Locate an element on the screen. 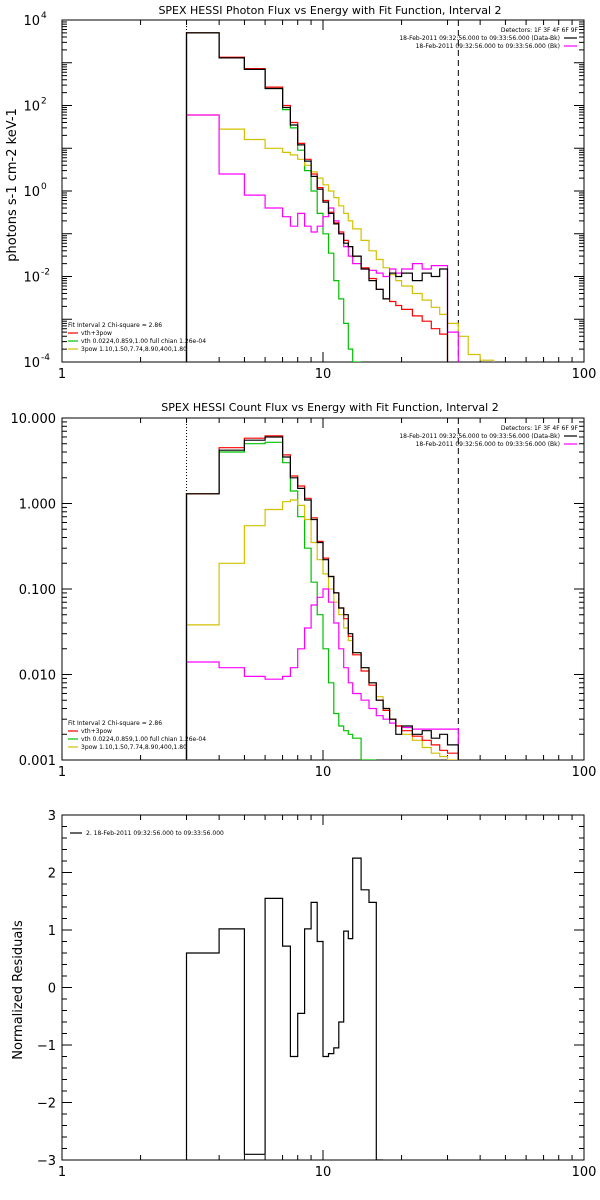 This screenshot has height=1200, width=600. y-tick-label: 1.000 is located at coordinates (37, 505).